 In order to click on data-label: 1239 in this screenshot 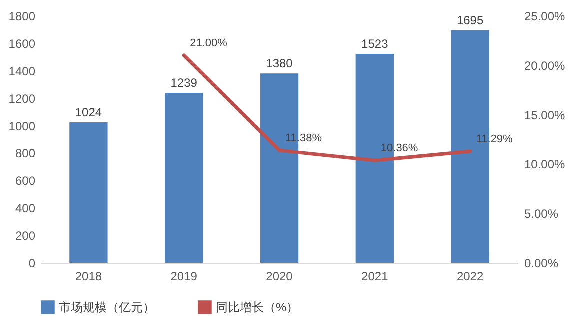, I will do `click(184, 83)`.